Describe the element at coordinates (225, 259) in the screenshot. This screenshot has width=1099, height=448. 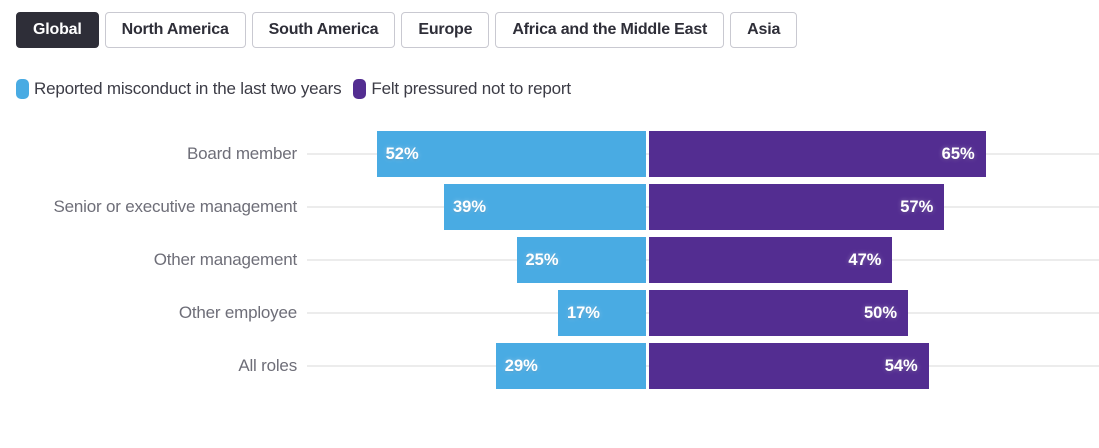
I see `category-label: Other management` at that location.